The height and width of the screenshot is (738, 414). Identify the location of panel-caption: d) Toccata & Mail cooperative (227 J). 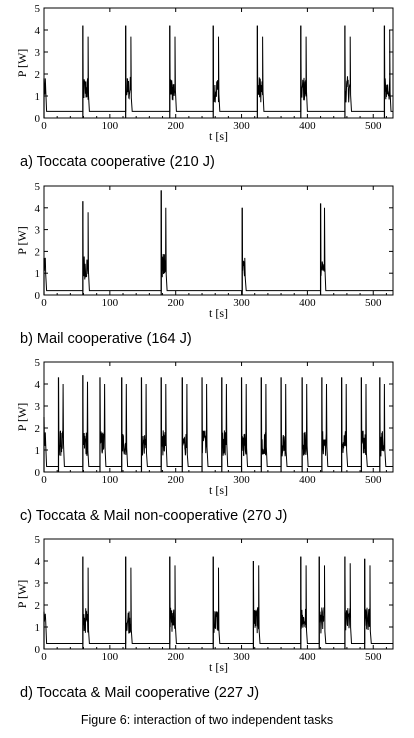
(139, 693).